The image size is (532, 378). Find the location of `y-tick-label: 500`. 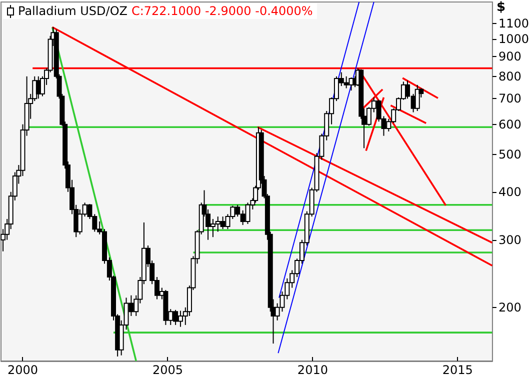

y-tick-label: 500 is located at coordinates (510, 155).